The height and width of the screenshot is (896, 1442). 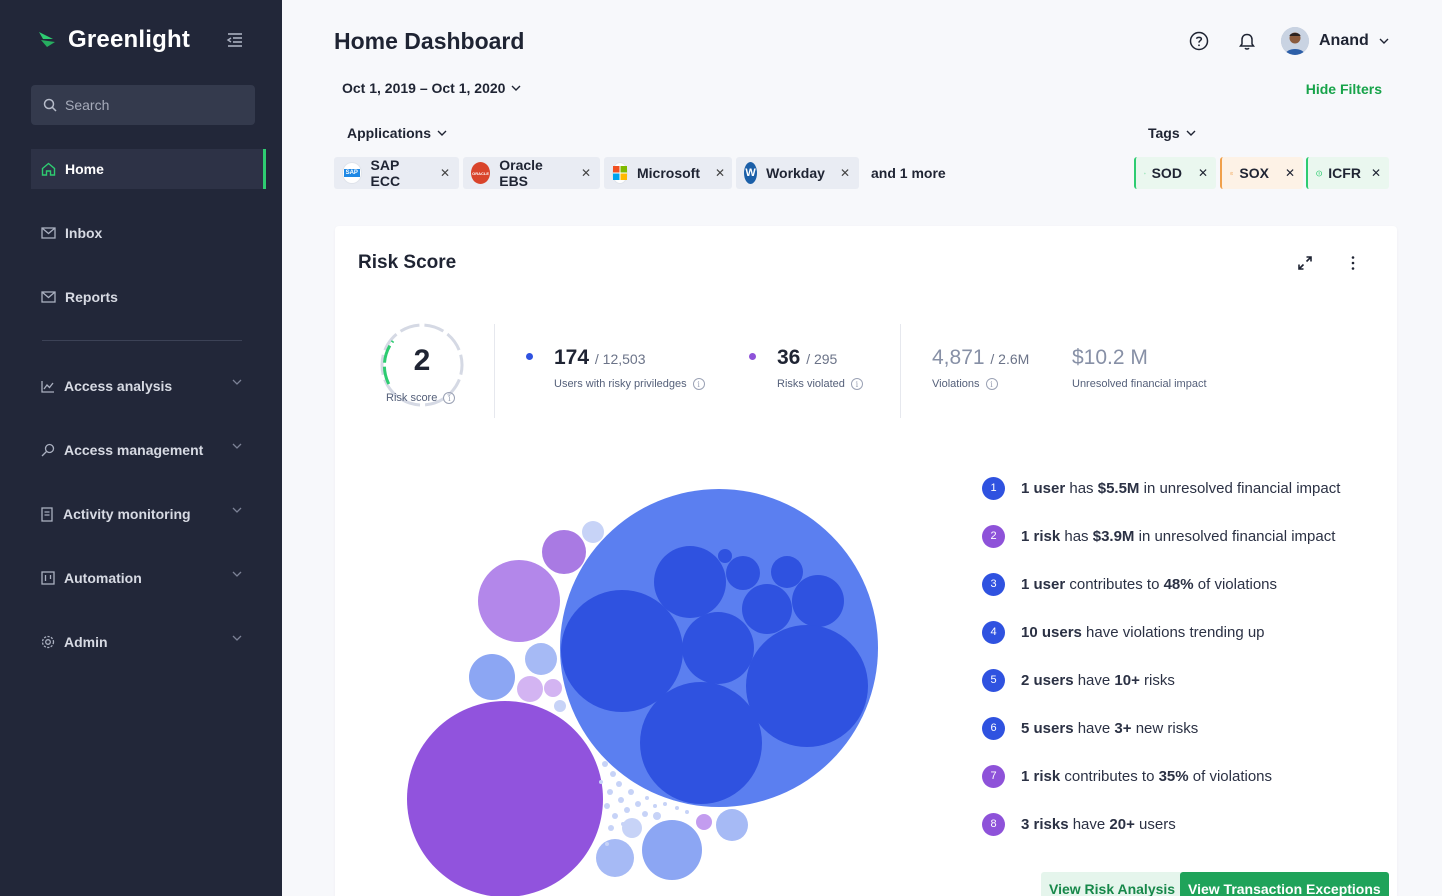 I want to click on hide-filters-link: Hide Filters, so click(x=1343, y=89).